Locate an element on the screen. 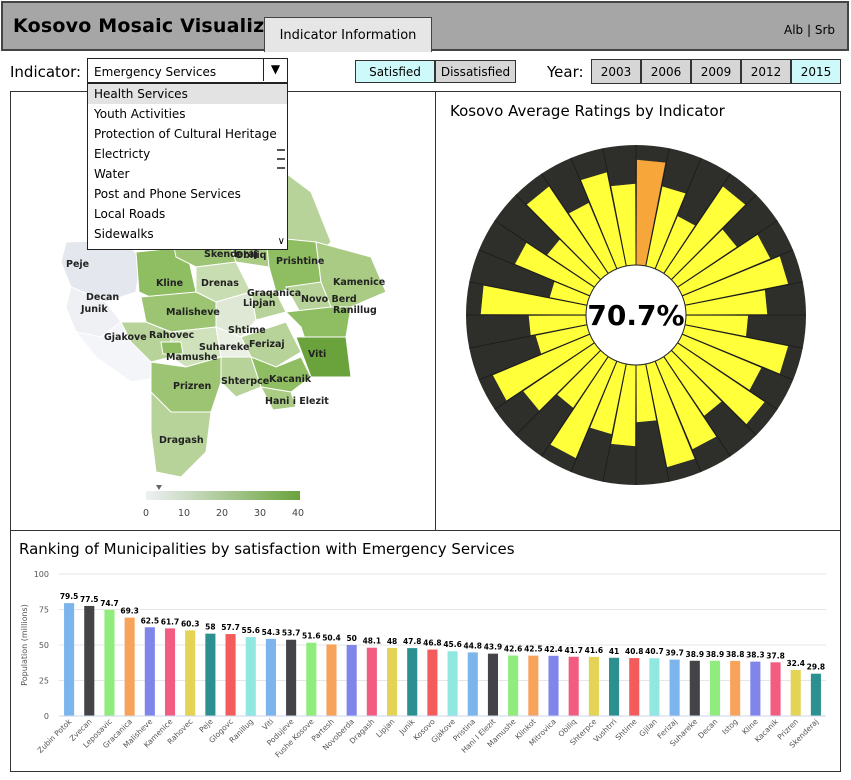  bar-value-label: 37.8 is located at coordinates (775, 655).